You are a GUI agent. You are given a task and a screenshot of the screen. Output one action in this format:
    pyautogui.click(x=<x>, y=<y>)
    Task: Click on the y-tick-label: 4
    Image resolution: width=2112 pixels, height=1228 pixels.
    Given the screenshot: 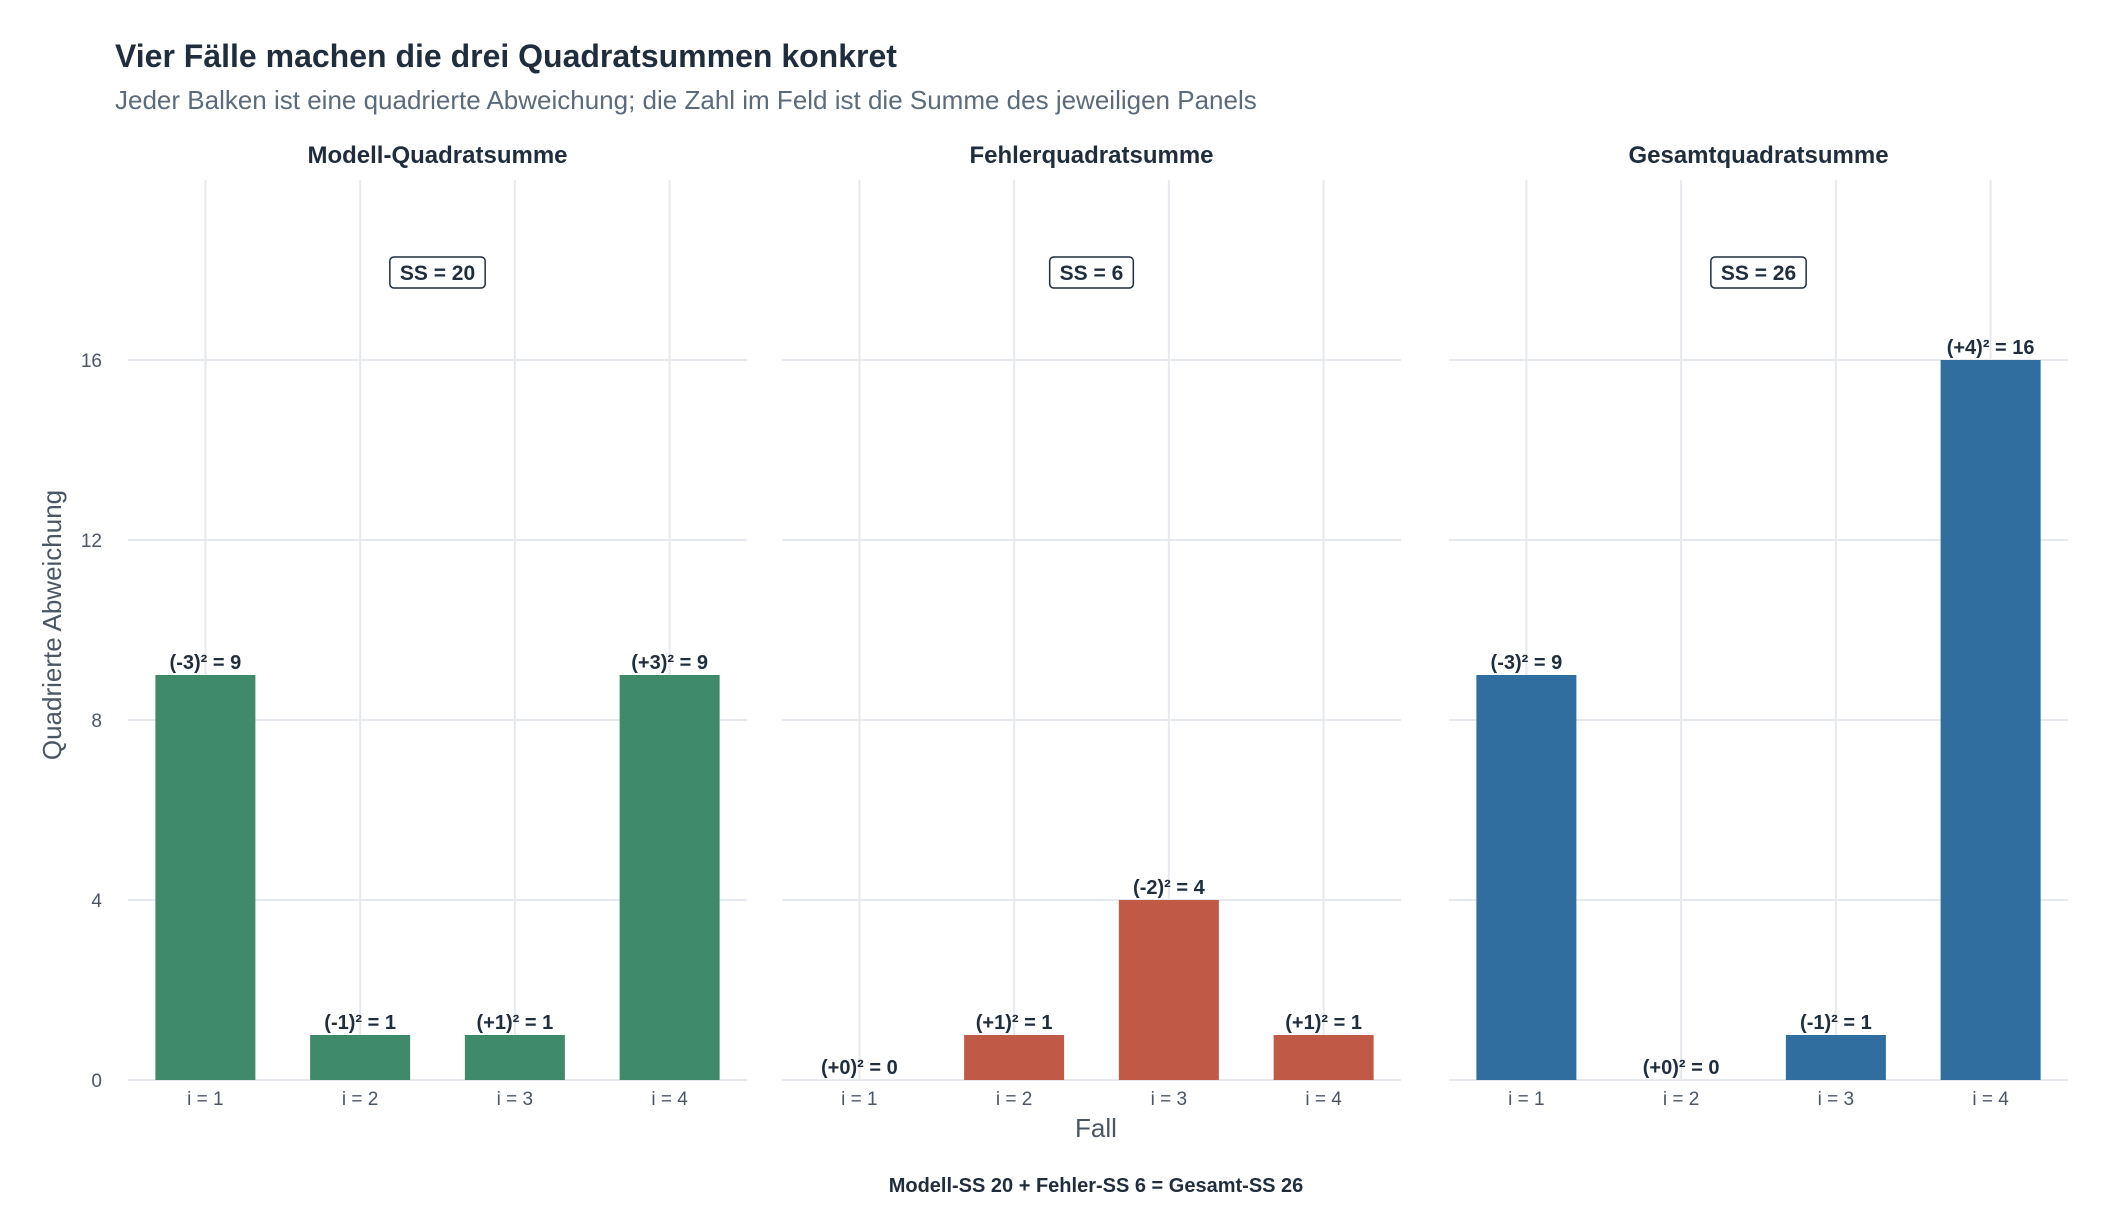 What is the action you would take?
    pyautogui.click(x=96, y=901)
    